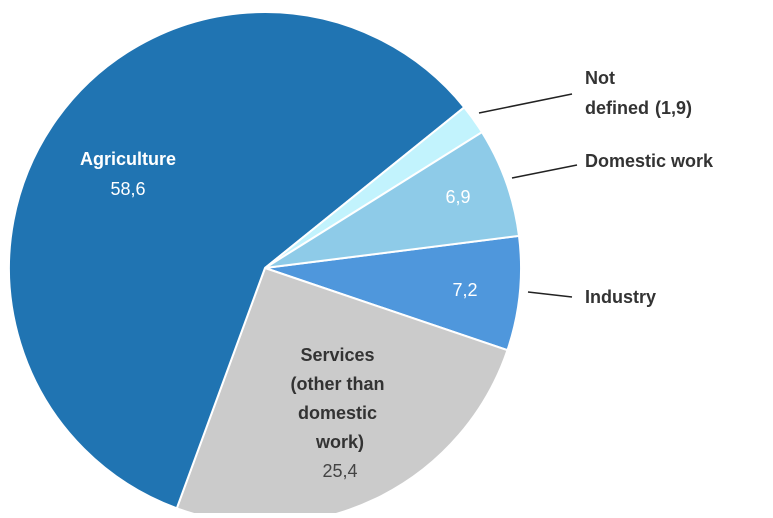 This screenshot has width=773, height=518. I want to click on label-line: Industry, so click(620, 297).